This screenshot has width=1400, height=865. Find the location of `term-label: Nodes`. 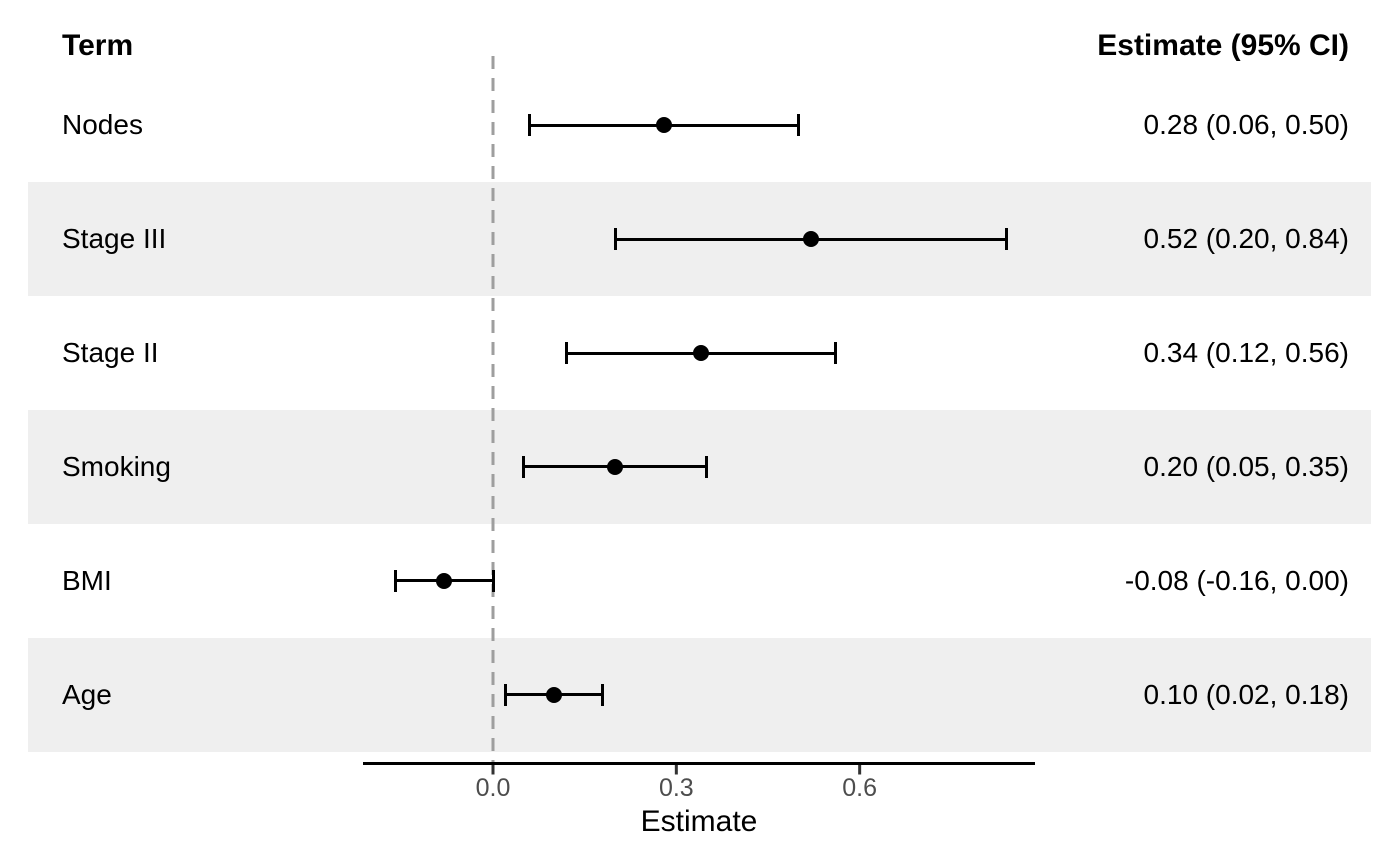

term-label: Nodes is located at coordinates (102, 125).